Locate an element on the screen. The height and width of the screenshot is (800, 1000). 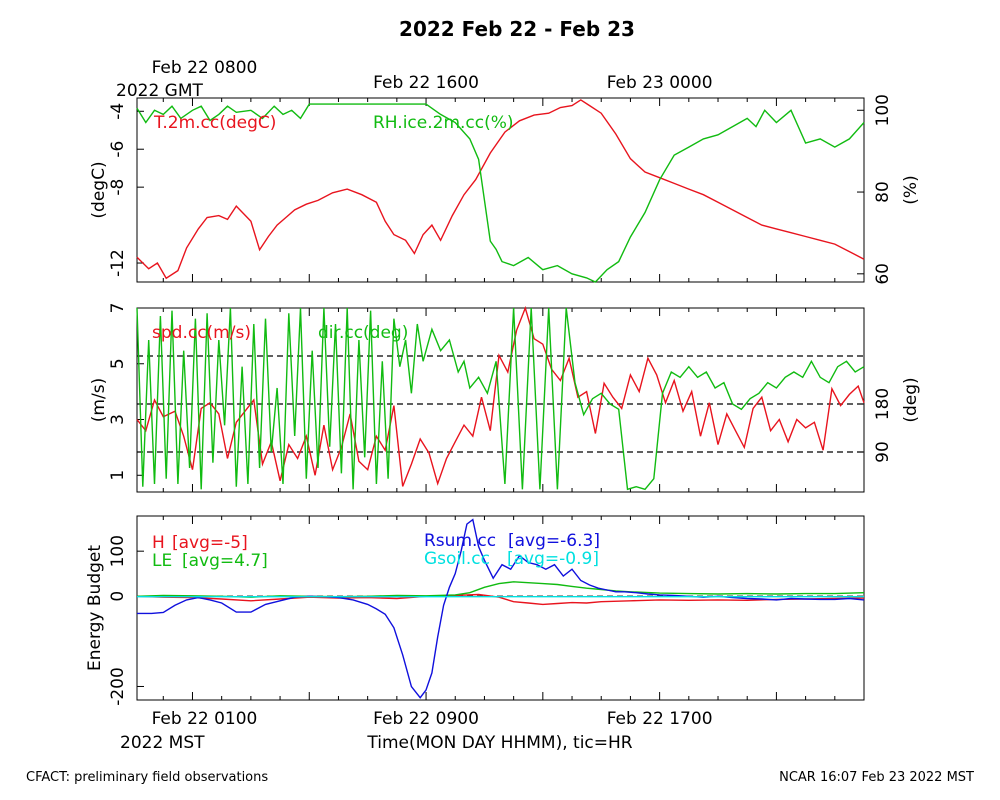
legend-speed: spd.cc(m/s) is located at coordinates (201, 333).